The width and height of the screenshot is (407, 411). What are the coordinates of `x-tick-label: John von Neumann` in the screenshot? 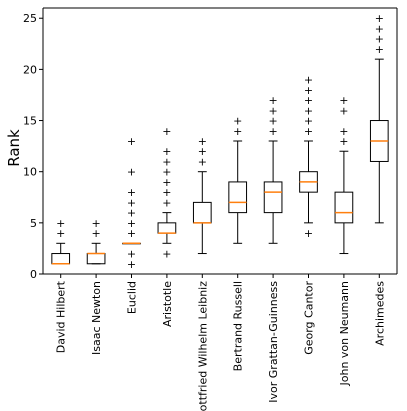 It's located at (344, 334).